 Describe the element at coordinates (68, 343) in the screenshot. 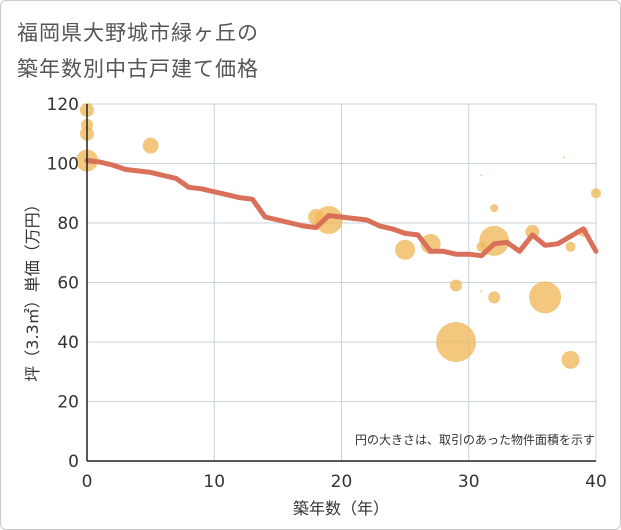

I see `y-tick-label: 40` at that location.